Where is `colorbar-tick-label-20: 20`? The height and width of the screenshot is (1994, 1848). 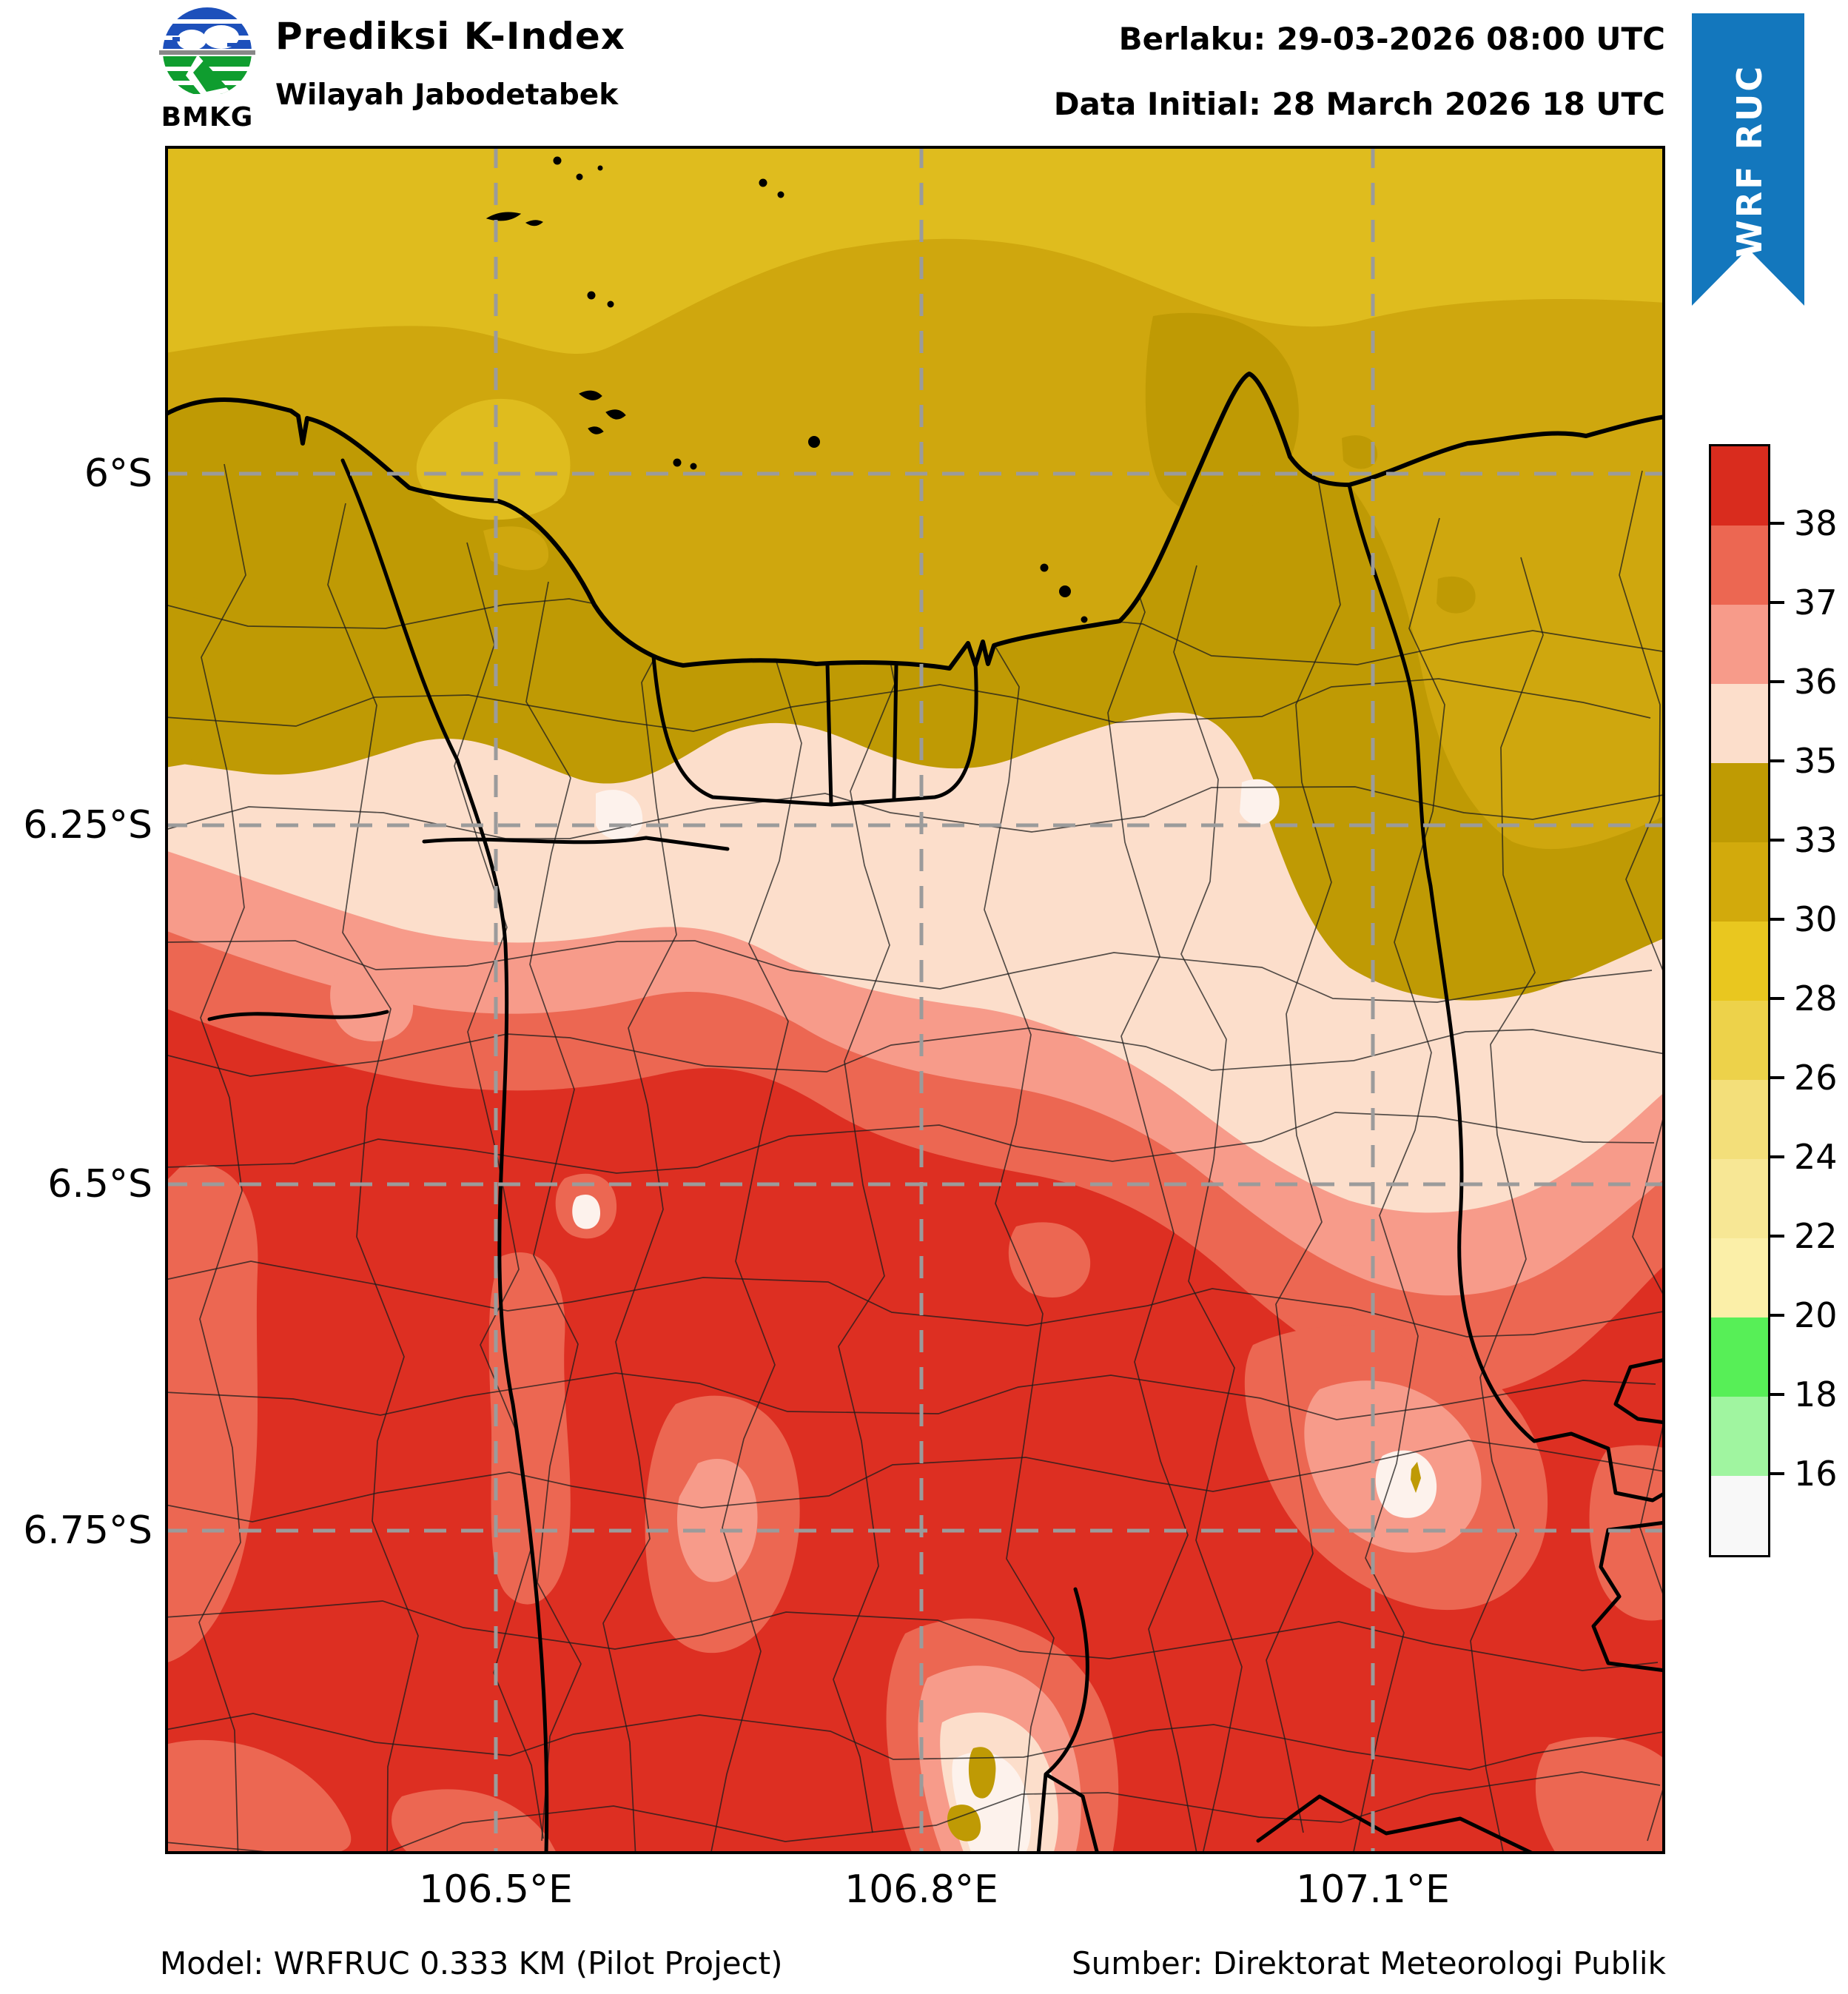
colorbar-tick-label-20: 20 is located at coordinates (1816, 1315).